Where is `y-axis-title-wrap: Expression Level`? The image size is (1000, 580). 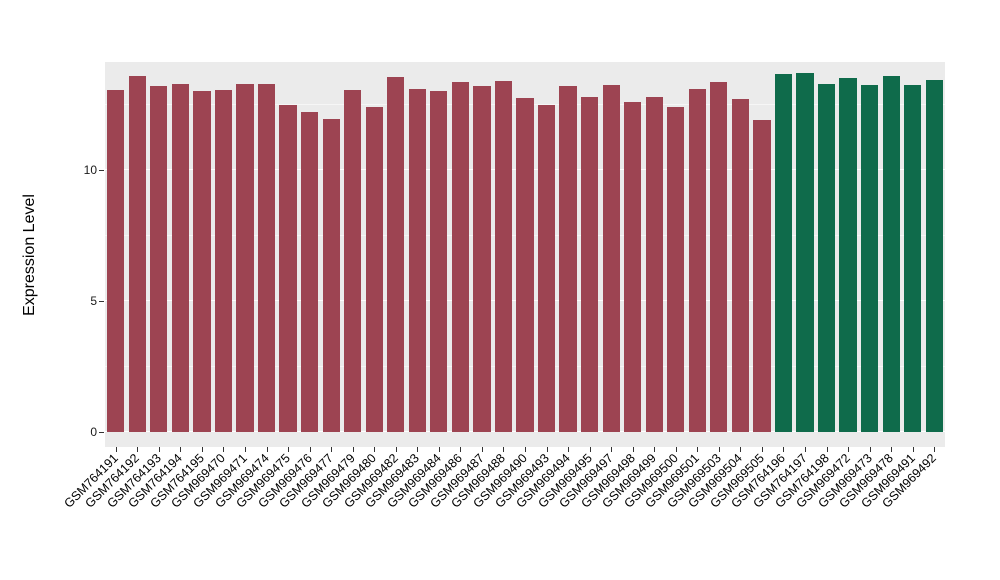
y-axis-title-wrap: Expression Level is located at coordinates (30, 254).